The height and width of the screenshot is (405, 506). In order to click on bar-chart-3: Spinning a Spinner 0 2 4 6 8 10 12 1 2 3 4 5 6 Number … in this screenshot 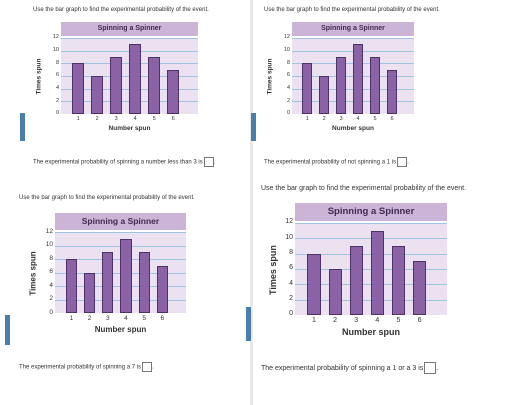, I will do `click(104, 277)`.